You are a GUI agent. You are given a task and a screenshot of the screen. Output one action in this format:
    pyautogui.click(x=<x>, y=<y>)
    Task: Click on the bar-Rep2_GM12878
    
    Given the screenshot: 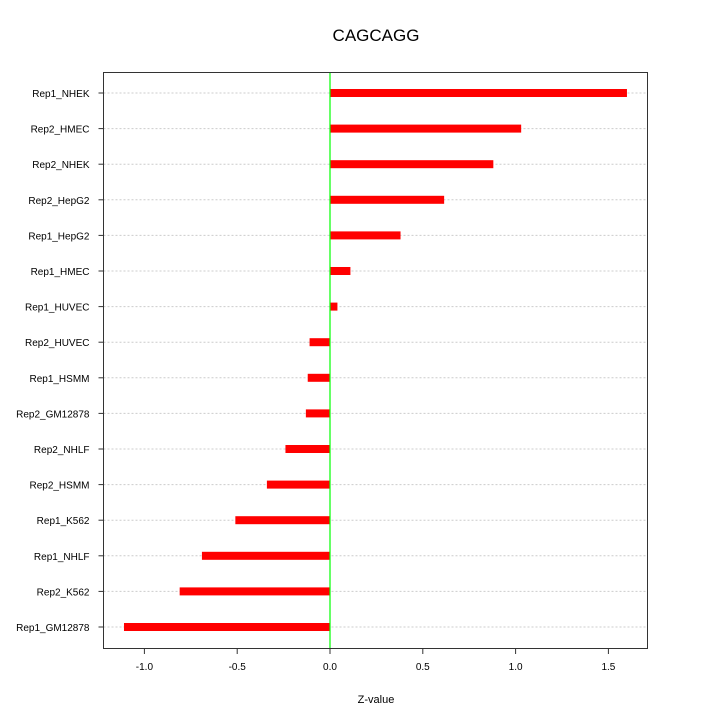 What is the action you would take?
    pyautogui.click(x=317, y=413)
    